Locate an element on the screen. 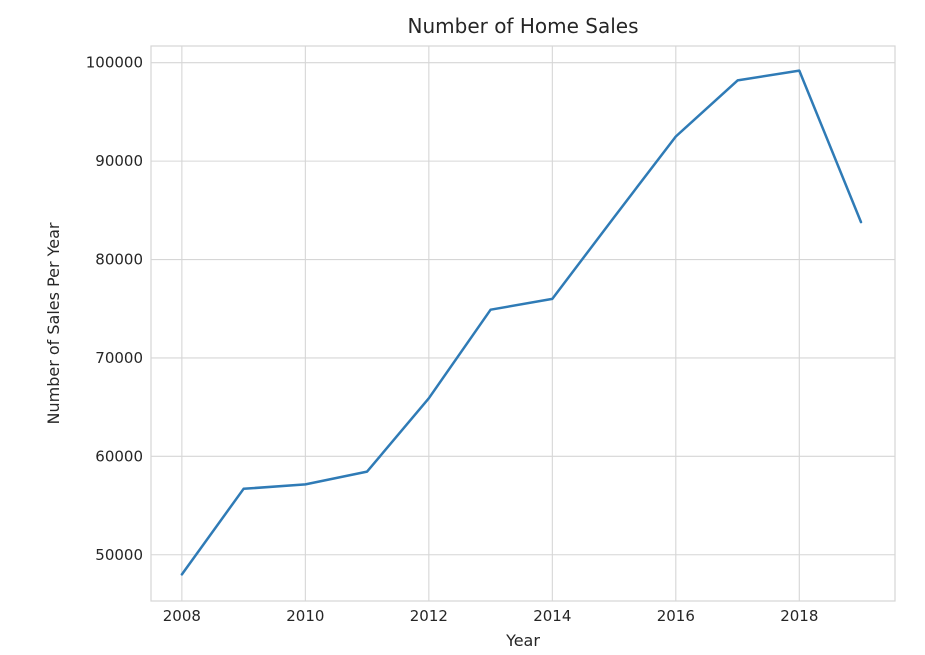  y-axis-label: Number of Sales Per Year is located at coordinates (53, 323).